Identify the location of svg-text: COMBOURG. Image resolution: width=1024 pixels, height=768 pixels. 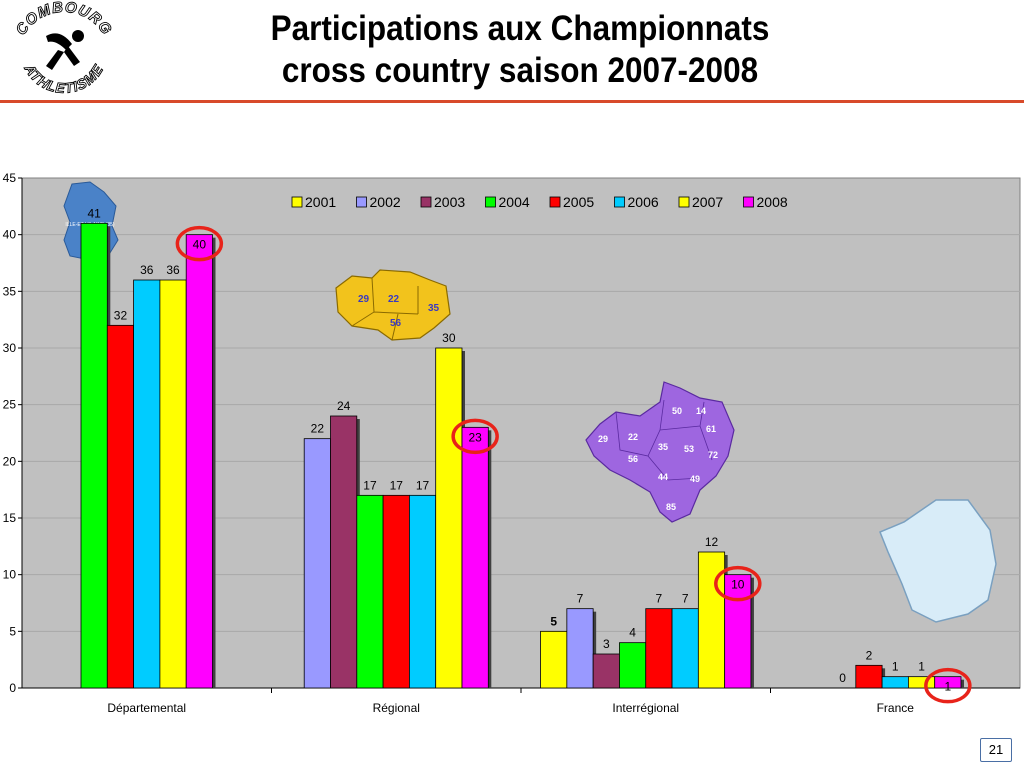
(64, 19).